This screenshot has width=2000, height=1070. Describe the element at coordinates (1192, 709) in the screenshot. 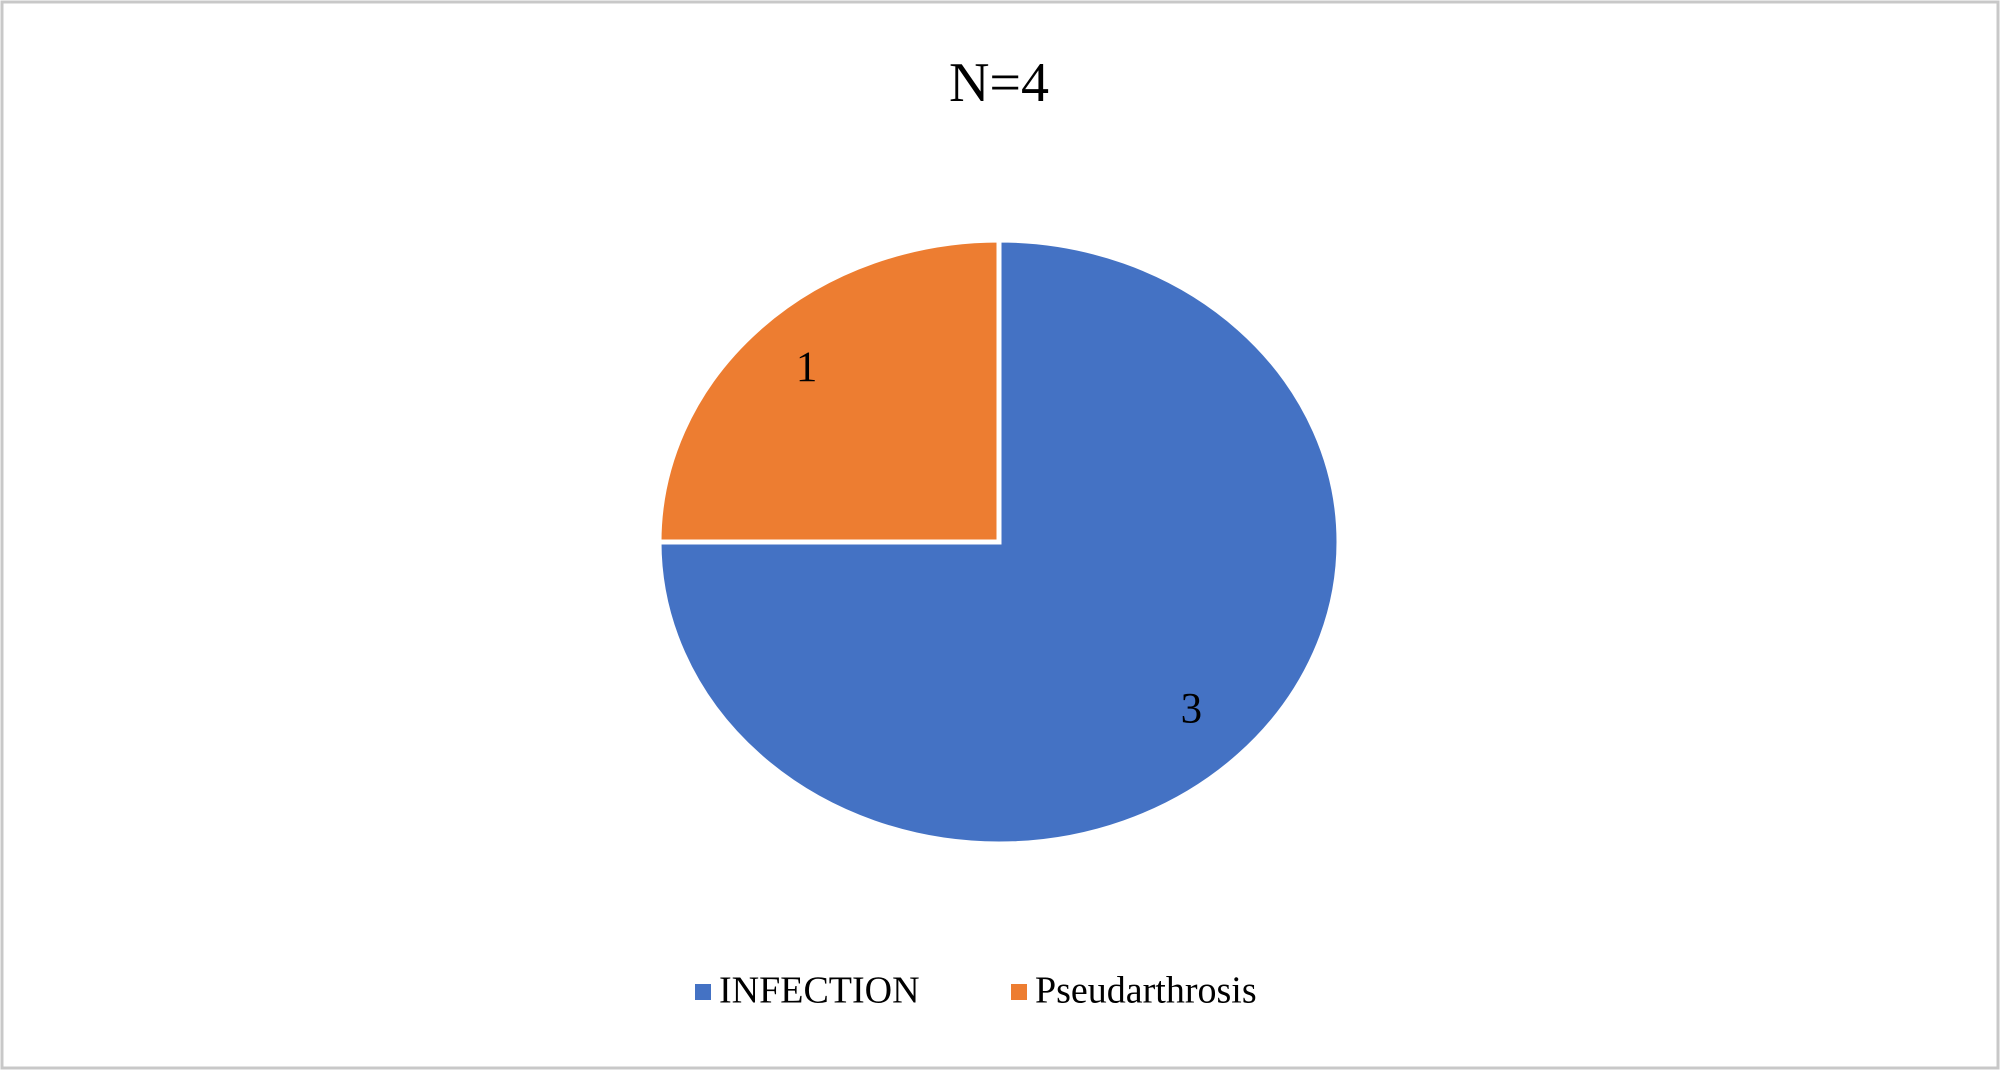

I see `data-label: 3` at that location.